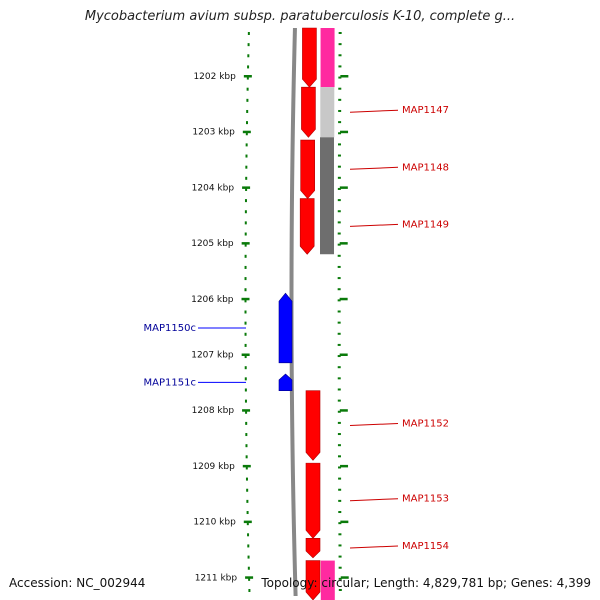  I want to click on gene-arrow-map1151c, so click(285, 382).